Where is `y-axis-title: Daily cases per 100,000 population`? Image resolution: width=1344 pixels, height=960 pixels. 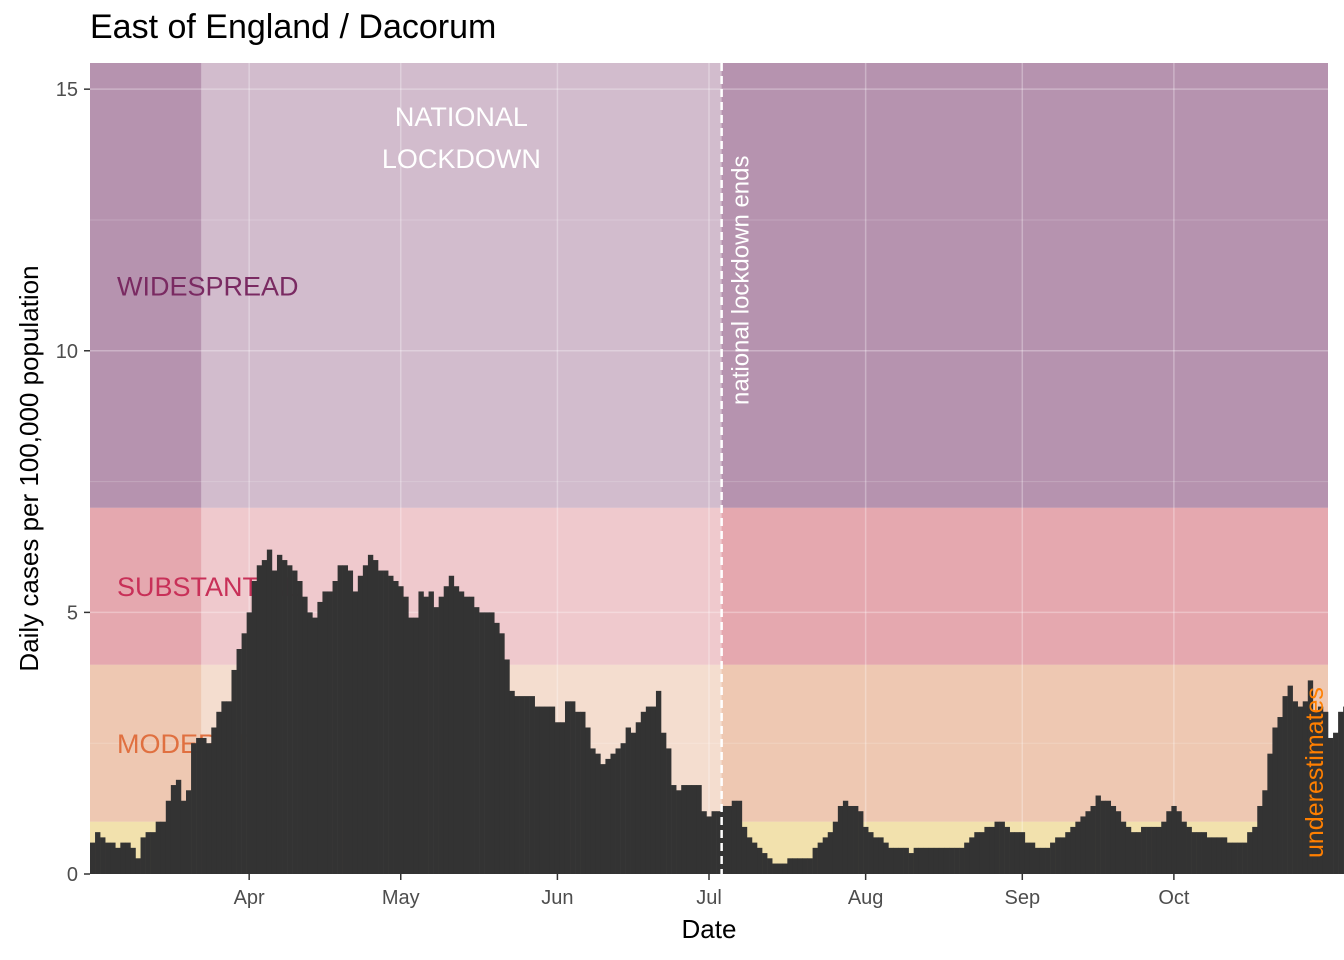
y-axis-title: Daily cases per 100,000 population is located at coordinates (29, 468).